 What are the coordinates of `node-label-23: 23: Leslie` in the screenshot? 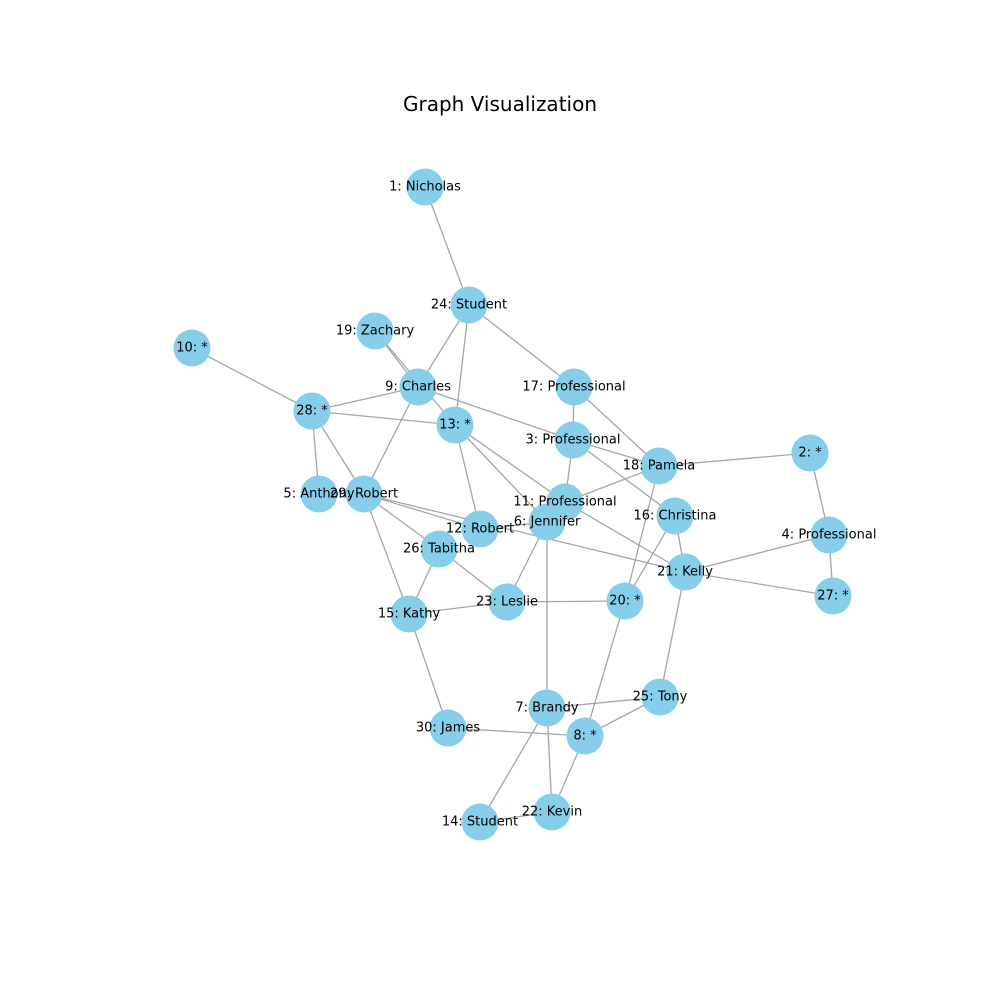 It's located at (507, 602).